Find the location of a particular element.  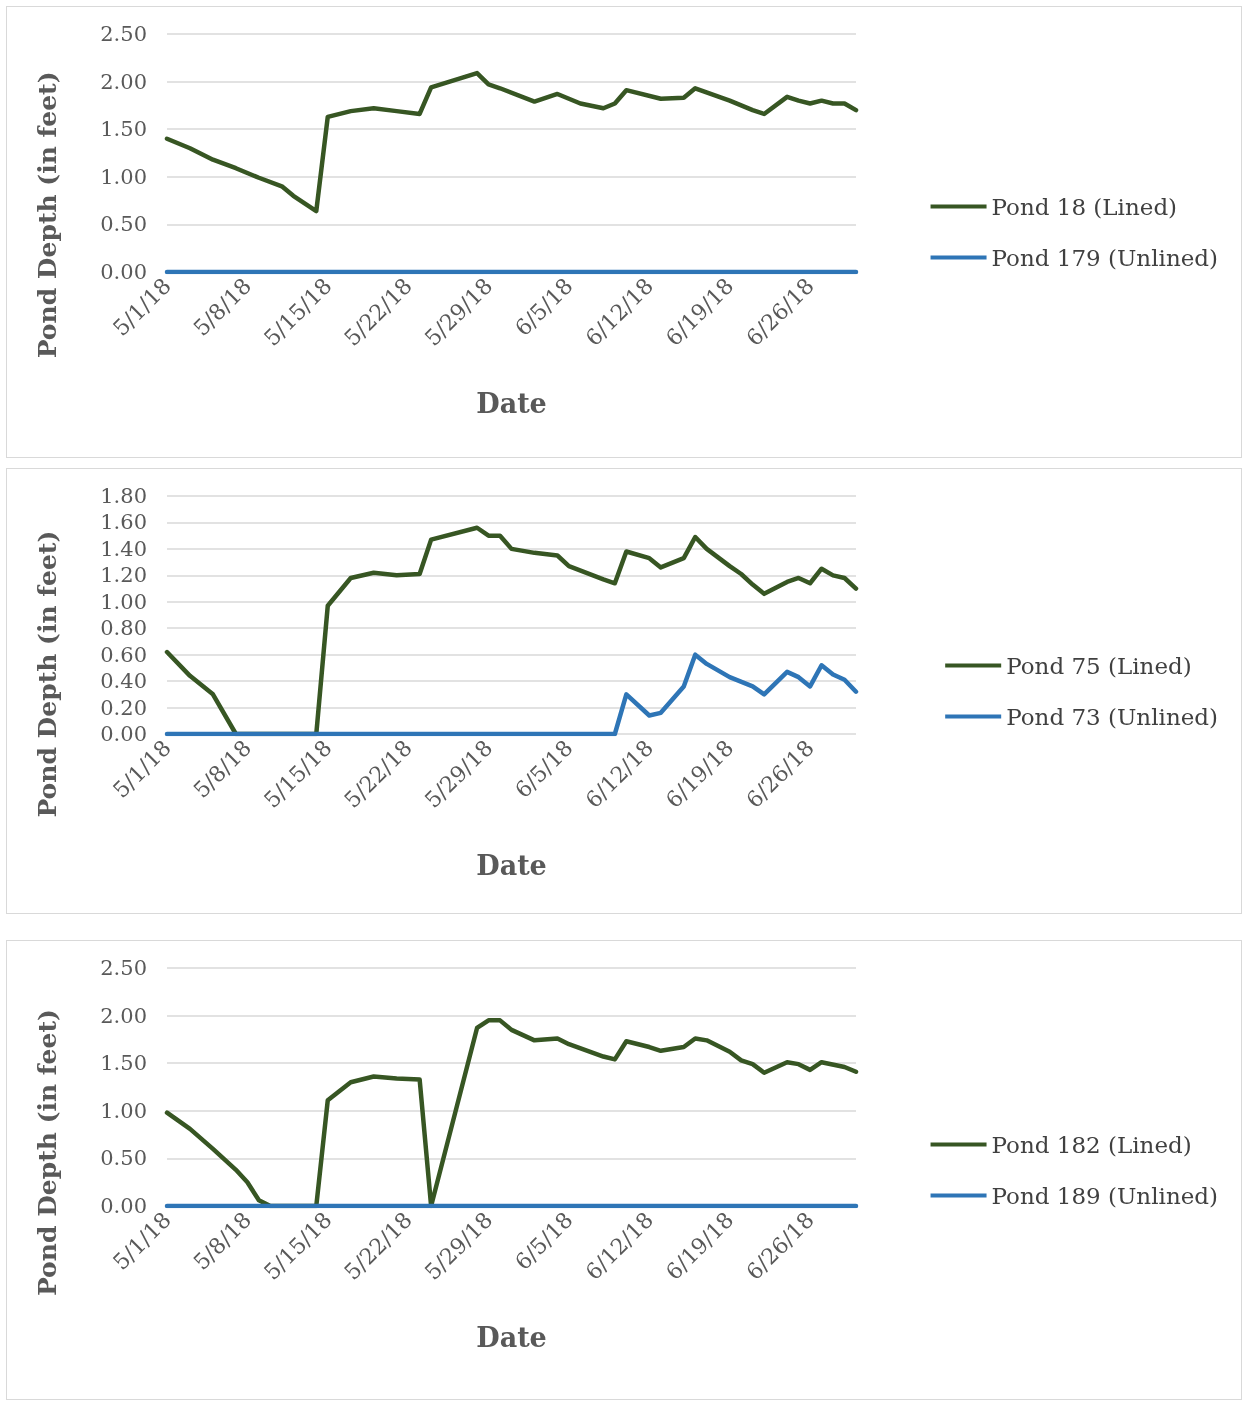

legend-label: Pond 179 (Unlined) is located at coordinates (1104, 257).